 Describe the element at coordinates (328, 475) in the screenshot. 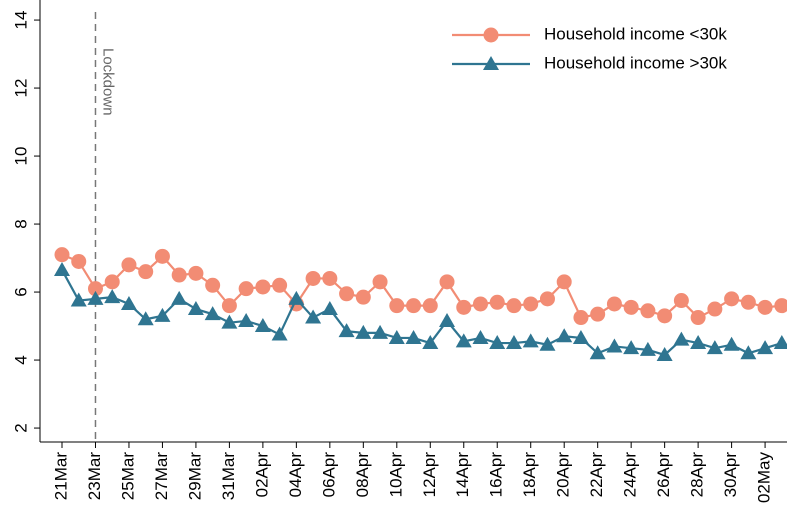

I see `x-tick-label: 06Apr` at that location.